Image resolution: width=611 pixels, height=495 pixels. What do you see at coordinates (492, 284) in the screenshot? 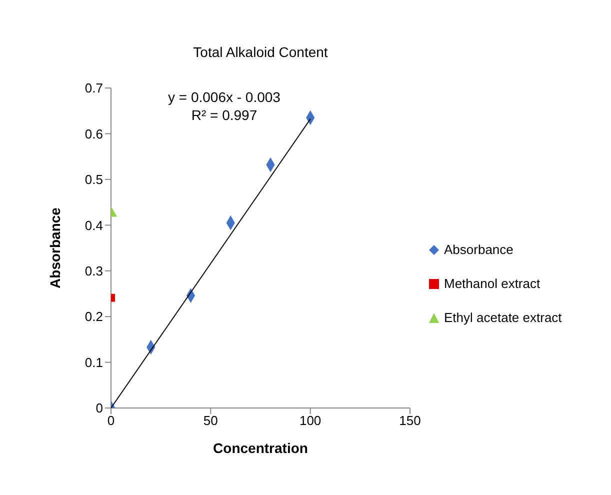
I see `legend-label: Methanol extract` at bounding box center [492, 284].